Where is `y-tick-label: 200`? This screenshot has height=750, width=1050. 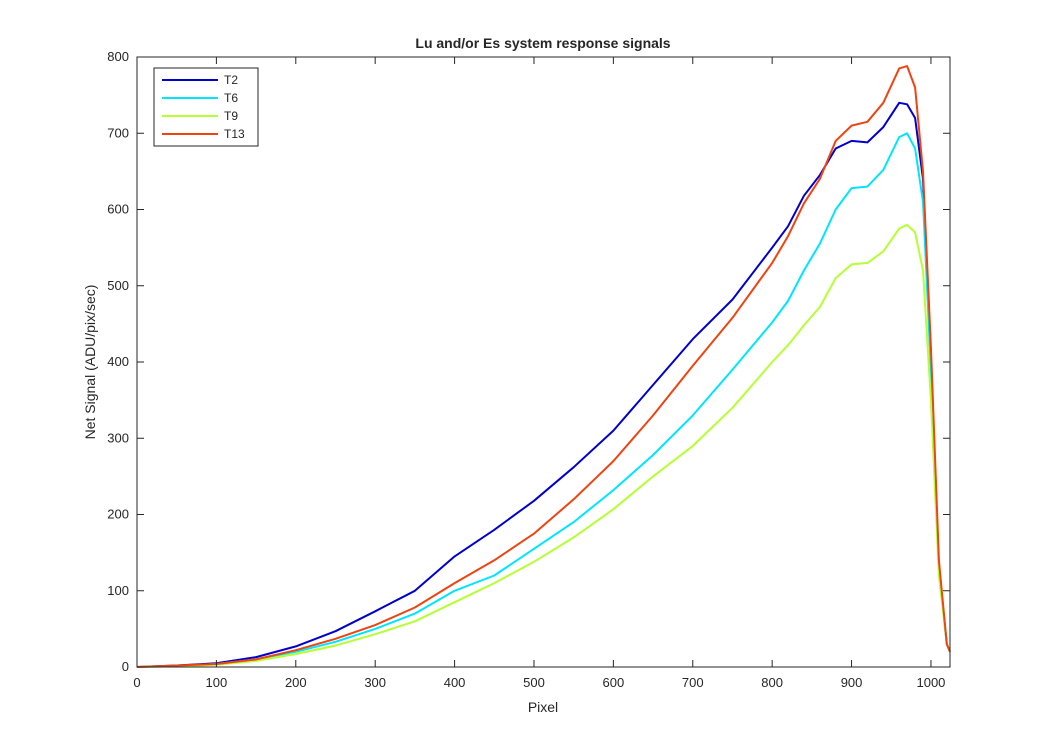 y-tick-label: 200 is located at coordinates (118, 514).